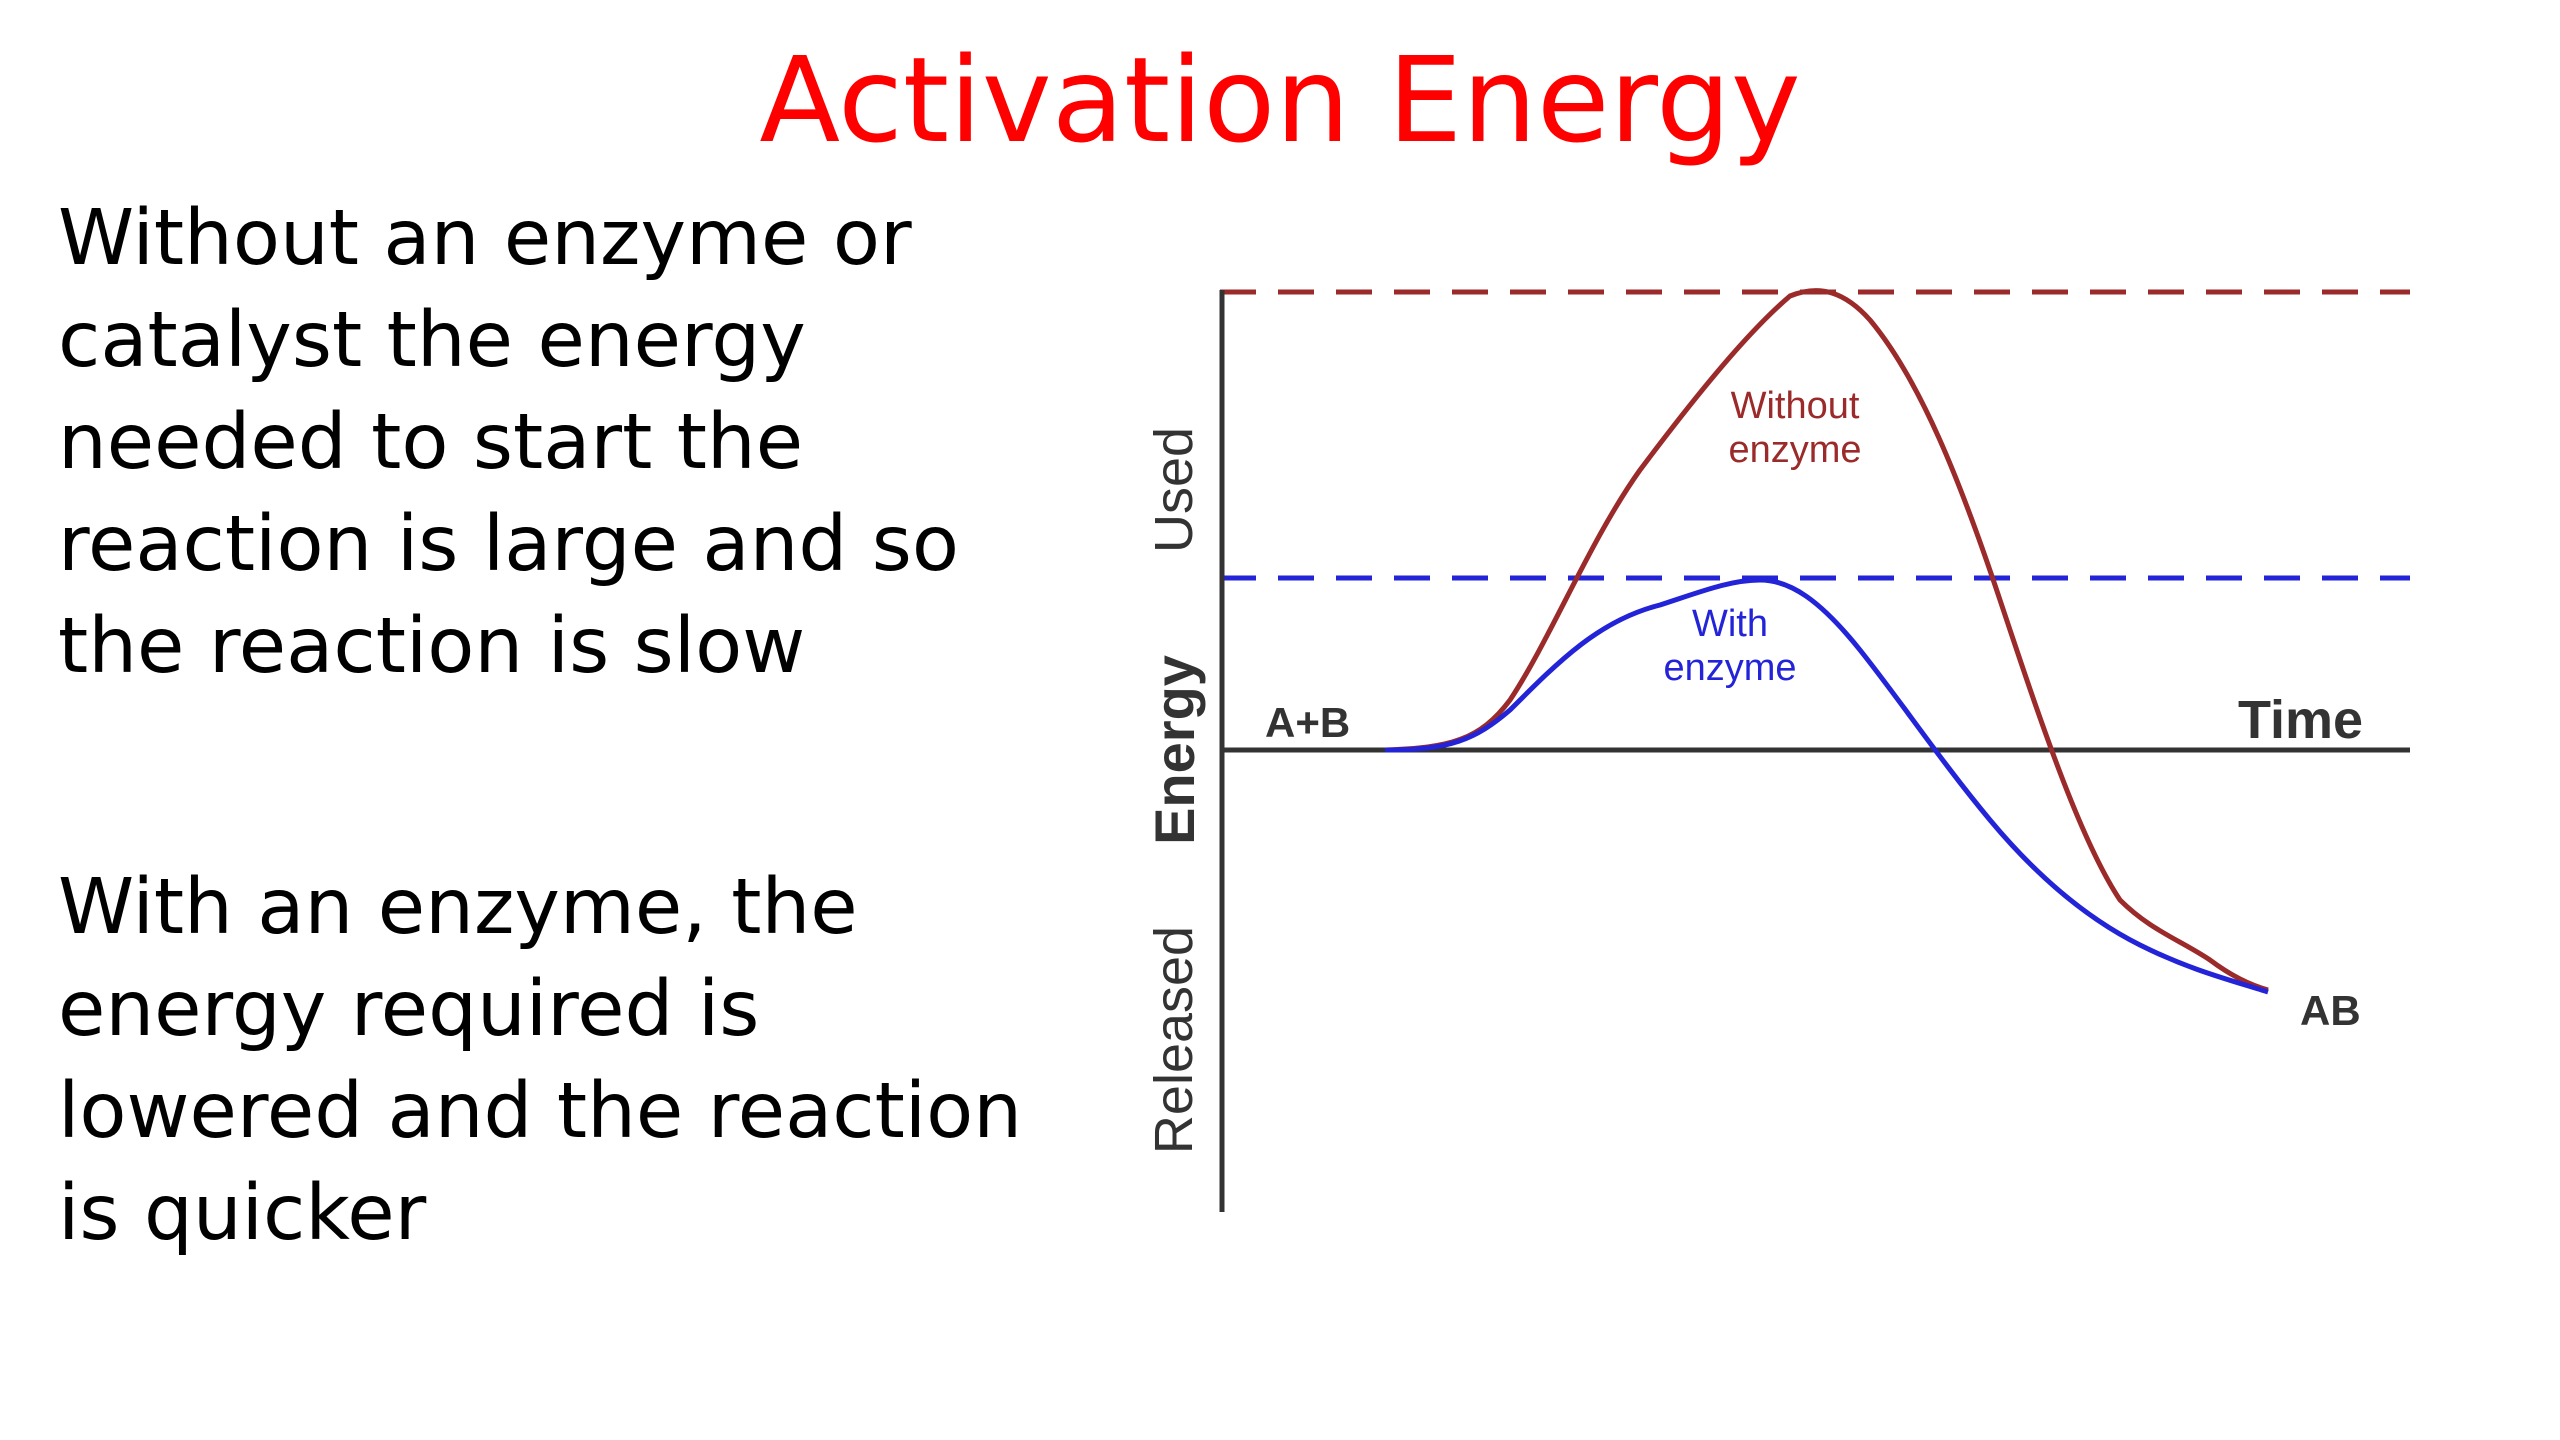  Describe the element at coordinates (2300, 720) in the screenshot. I see `time-axis-label: Time` at that location.